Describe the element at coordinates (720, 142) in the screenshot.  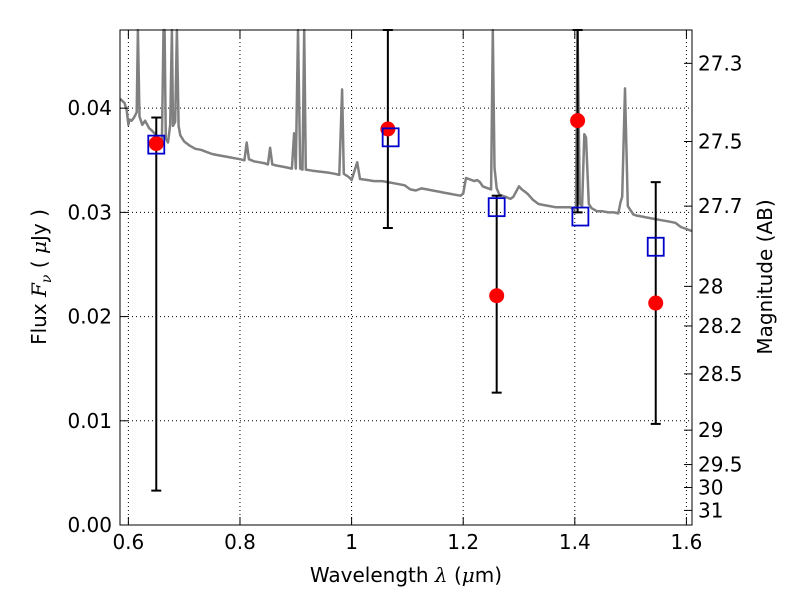
I see `right-y-tick-label: 27.5` at that location.